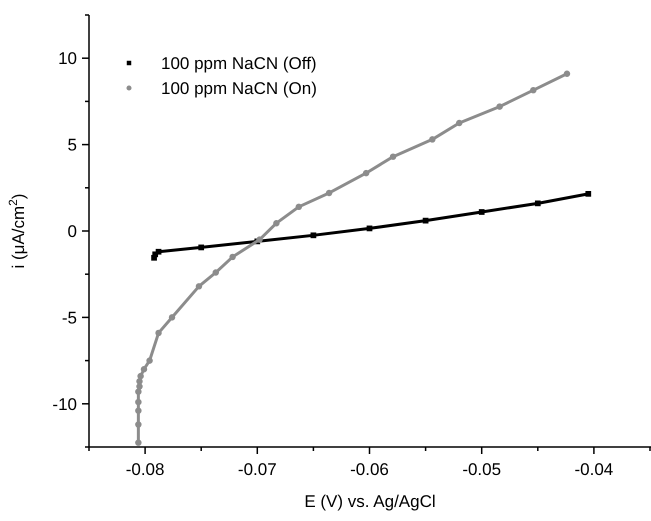 This screenshot has width=651, height=521. What do you see at coordinates (239, 88) in the screenshot?
I see `legend-label: 100 ppm NaCN (On)` at bounding box center [239, 88].